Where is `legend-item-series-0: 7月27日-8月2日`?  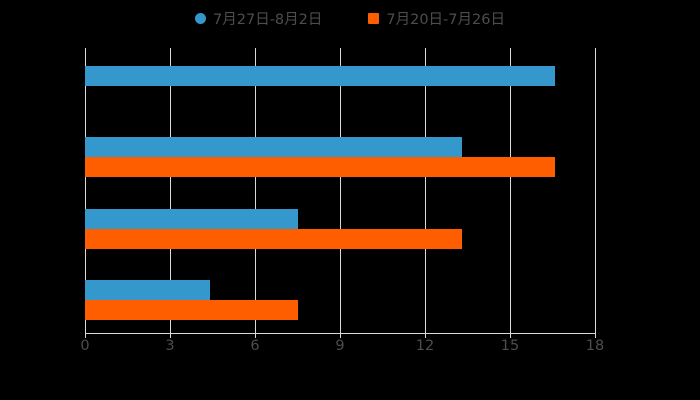
legend-item-series-0: 7月27日-8月2日 is located at coordinates (258, 18).